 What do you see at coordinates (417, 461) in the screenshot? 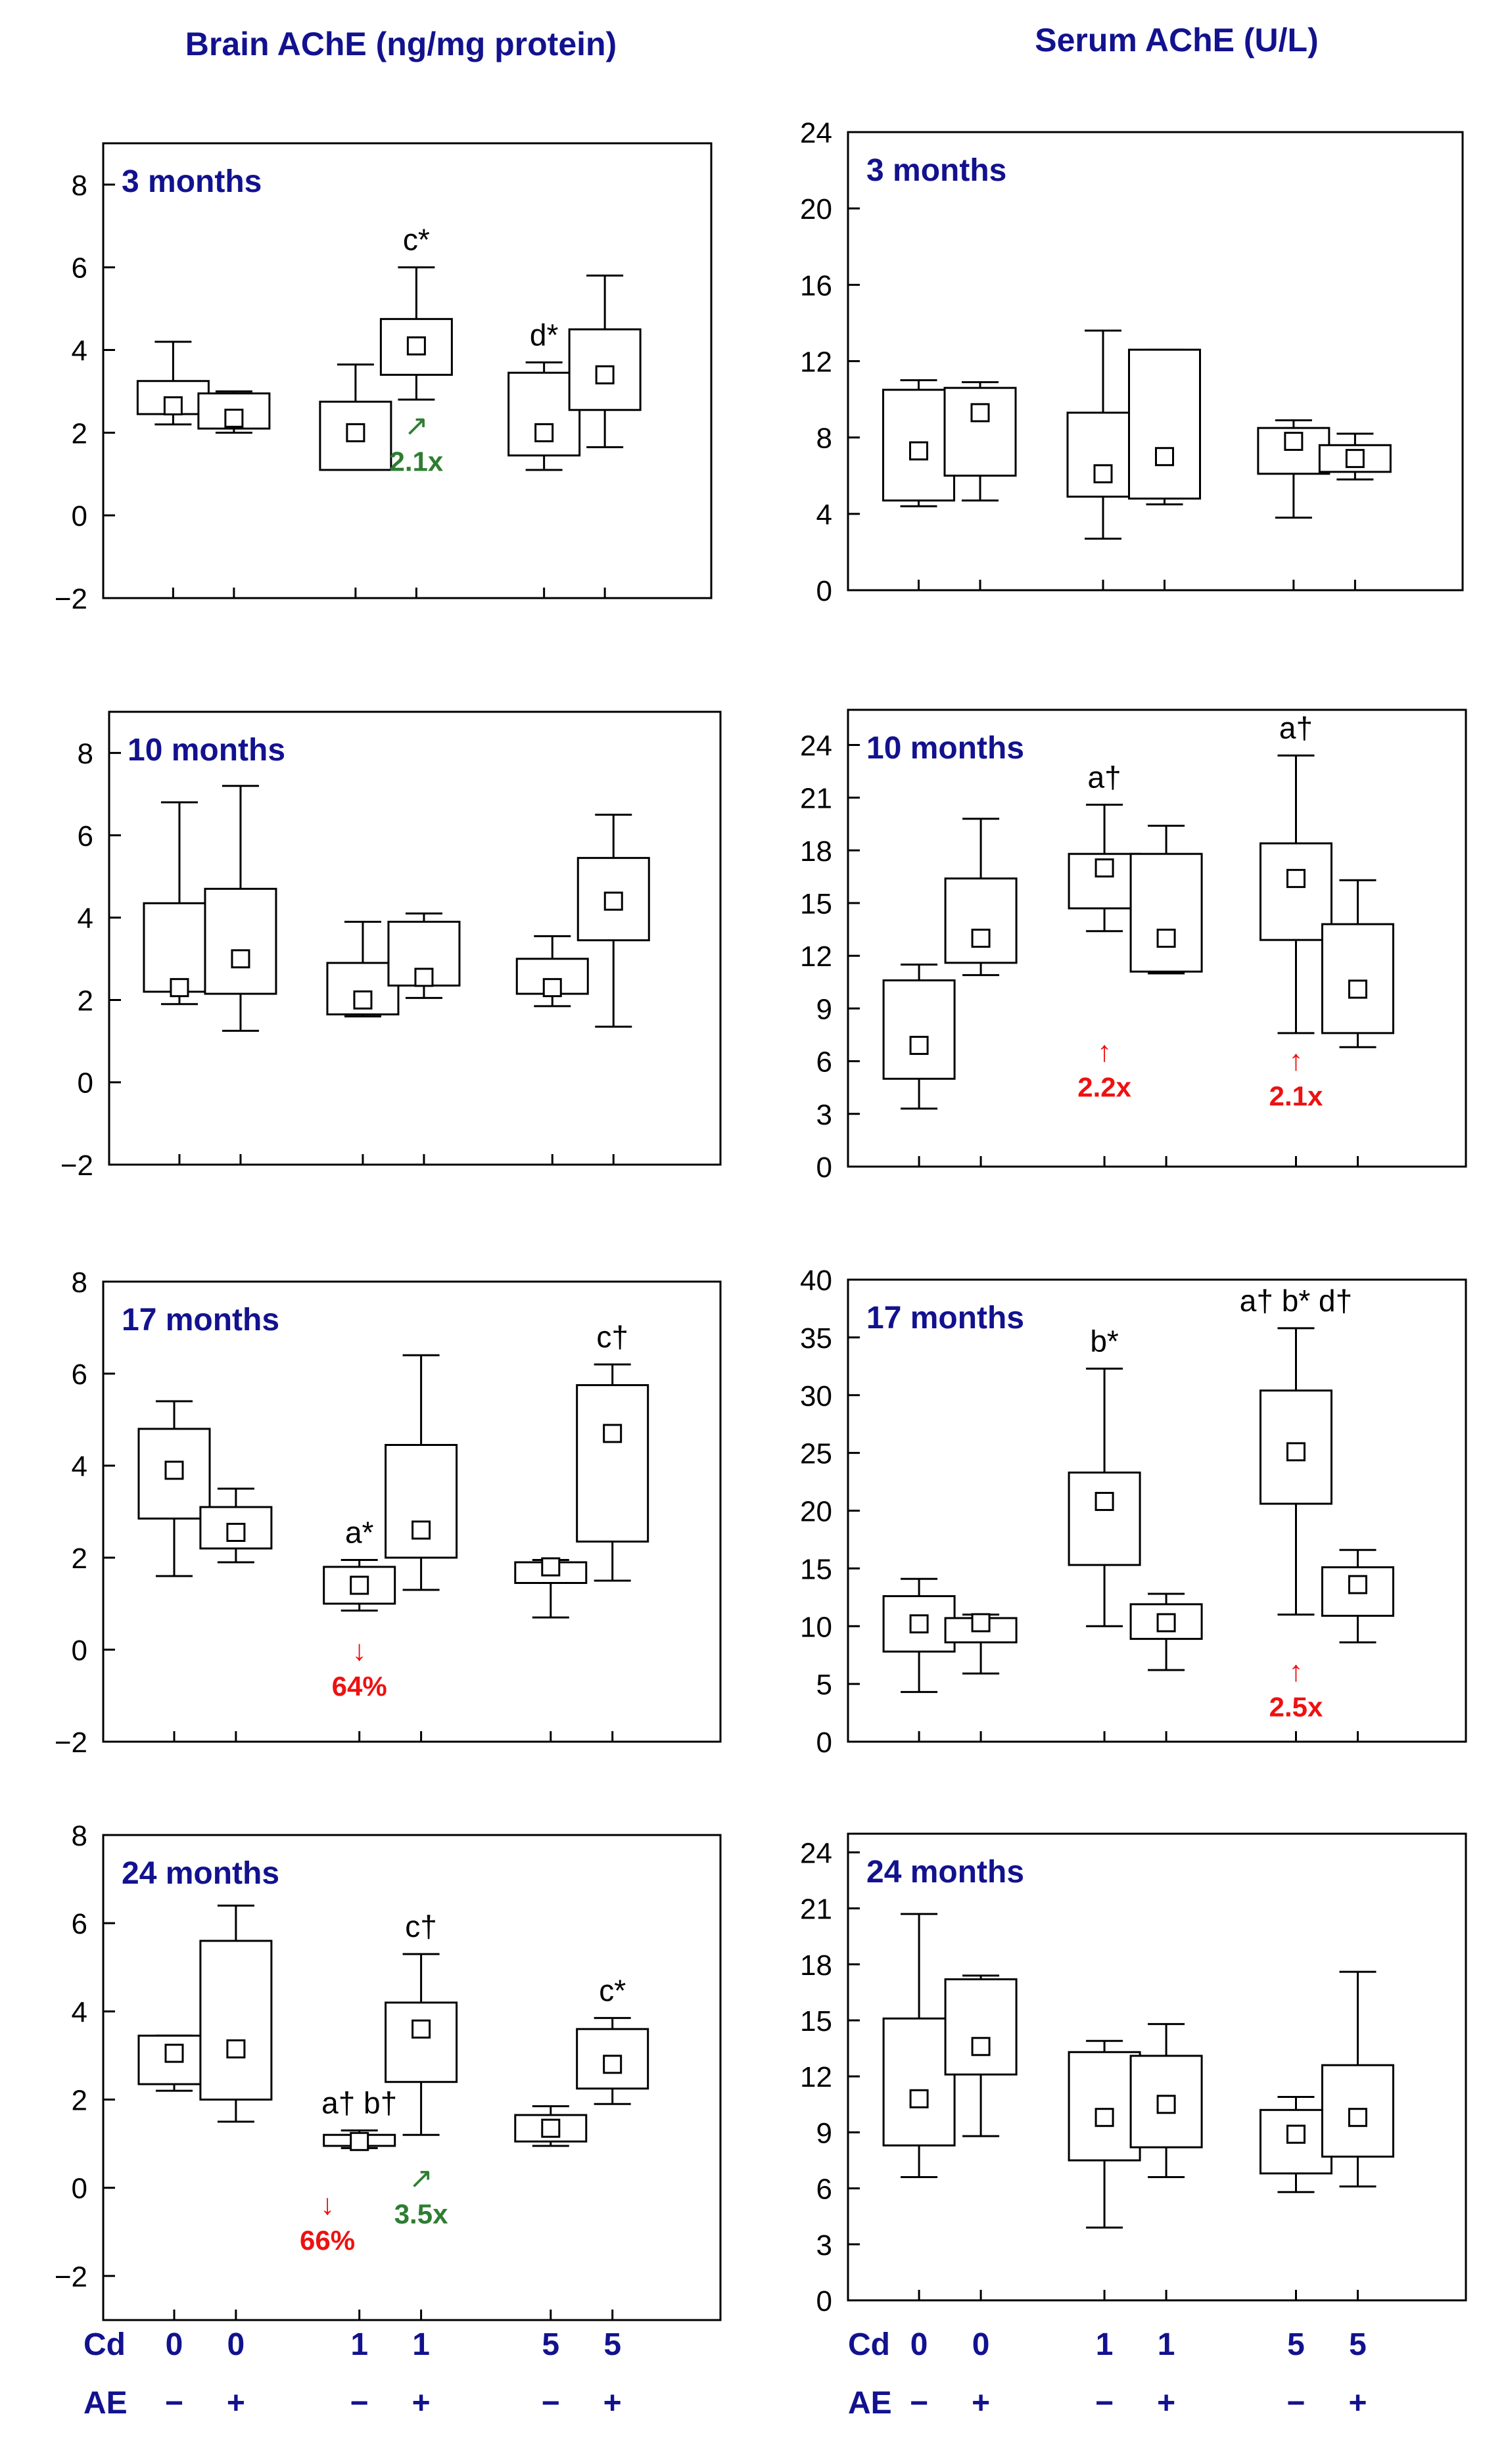
I see `change-label: 2.1x` at bounding box center [417, 461].